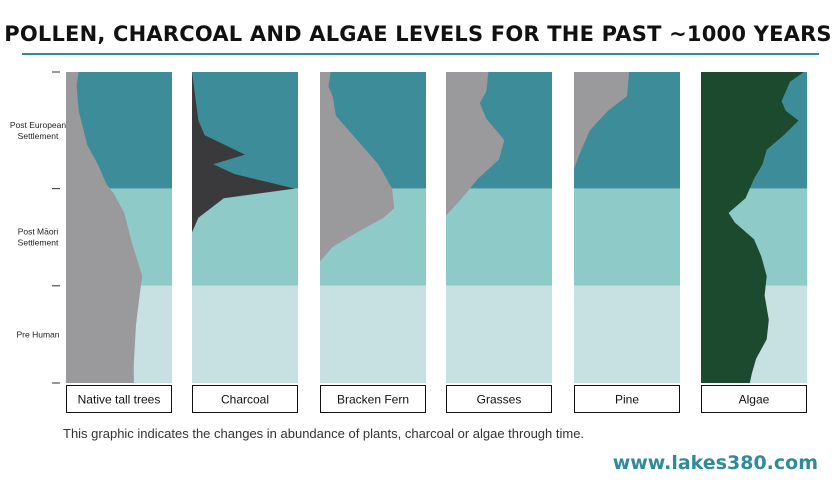 The image size is (836, 490). What do you see at coordinates (38, 334) in the screenshot?
I see `period-label-2: Pre Human` at bounding box center [38, 334].